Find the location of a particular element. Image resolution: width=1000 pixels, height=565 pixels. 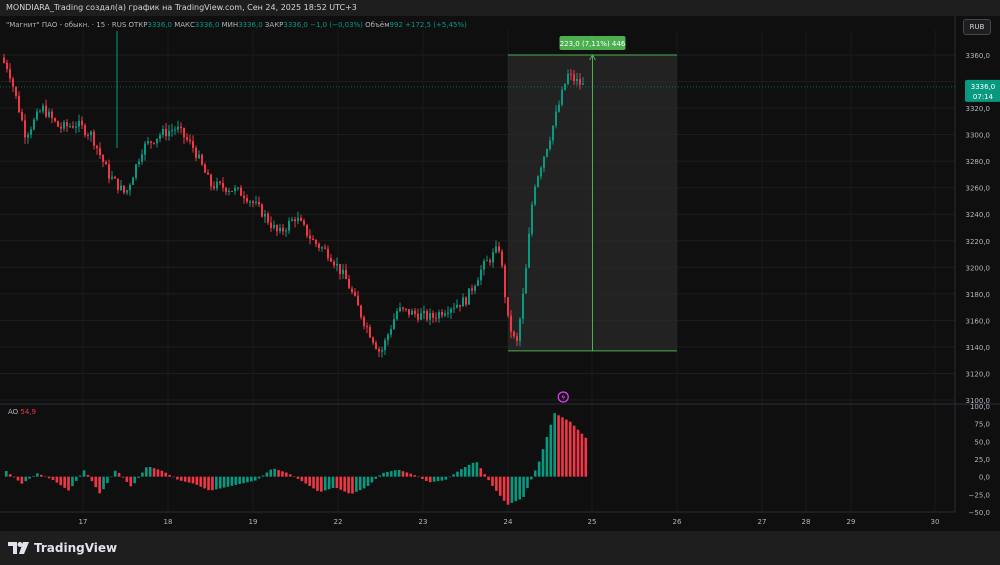

close-value: 3336,0 is located at coordinates (295, 25).